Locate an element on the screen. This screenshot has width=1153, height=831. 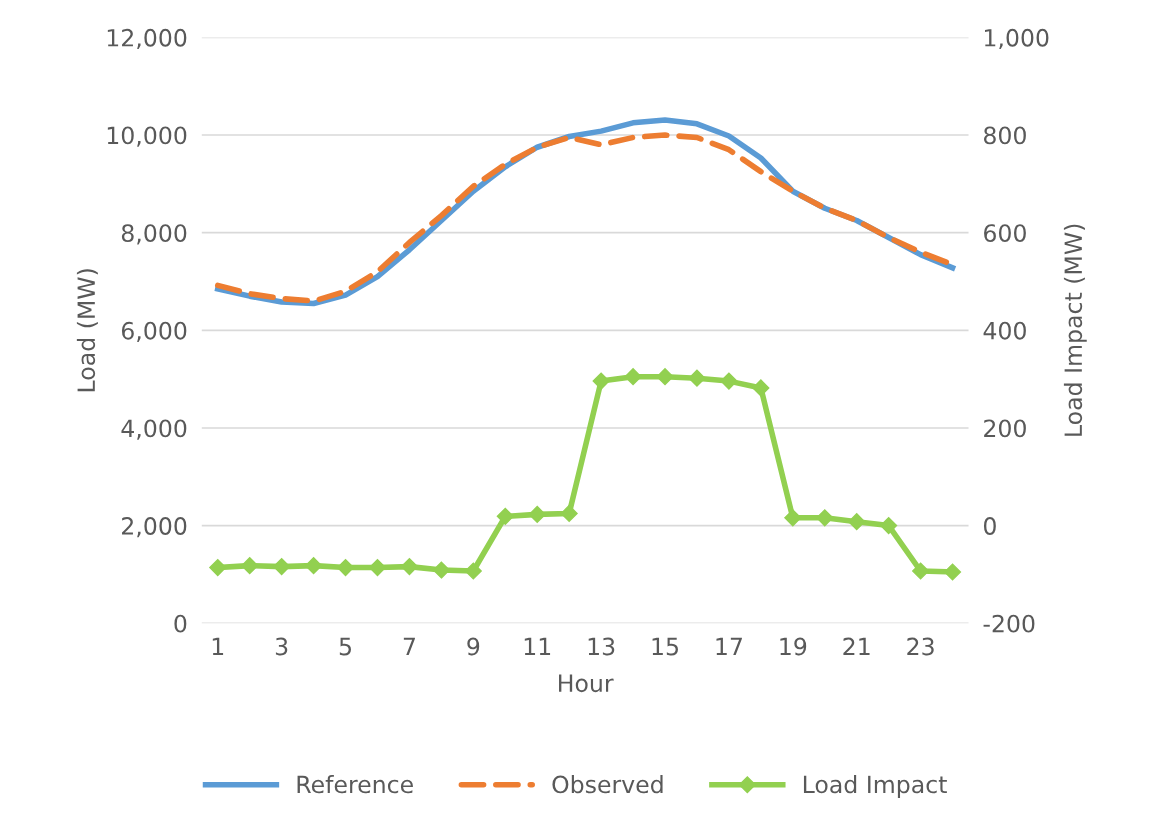
y-axis-title: Load (MW) is located at coordinates (87, 330).